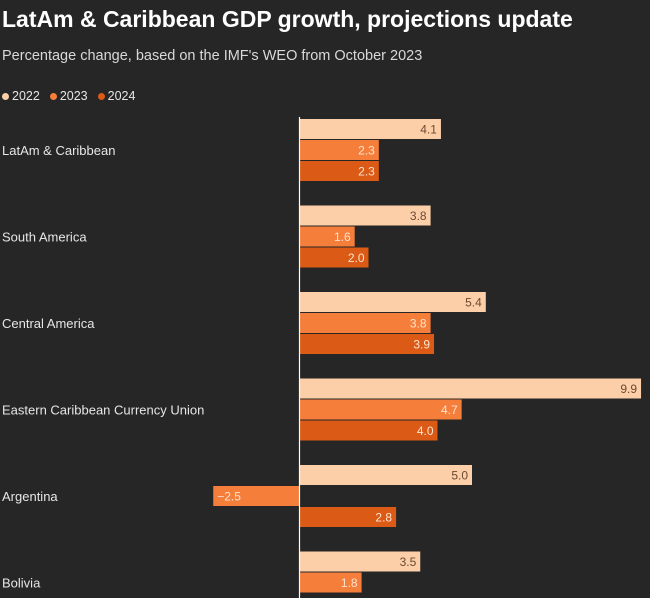  What do you see at coordinates (360, 561) in the screenshot?
I see `bar-bolivia-2022` at bounding box center [360, 561].